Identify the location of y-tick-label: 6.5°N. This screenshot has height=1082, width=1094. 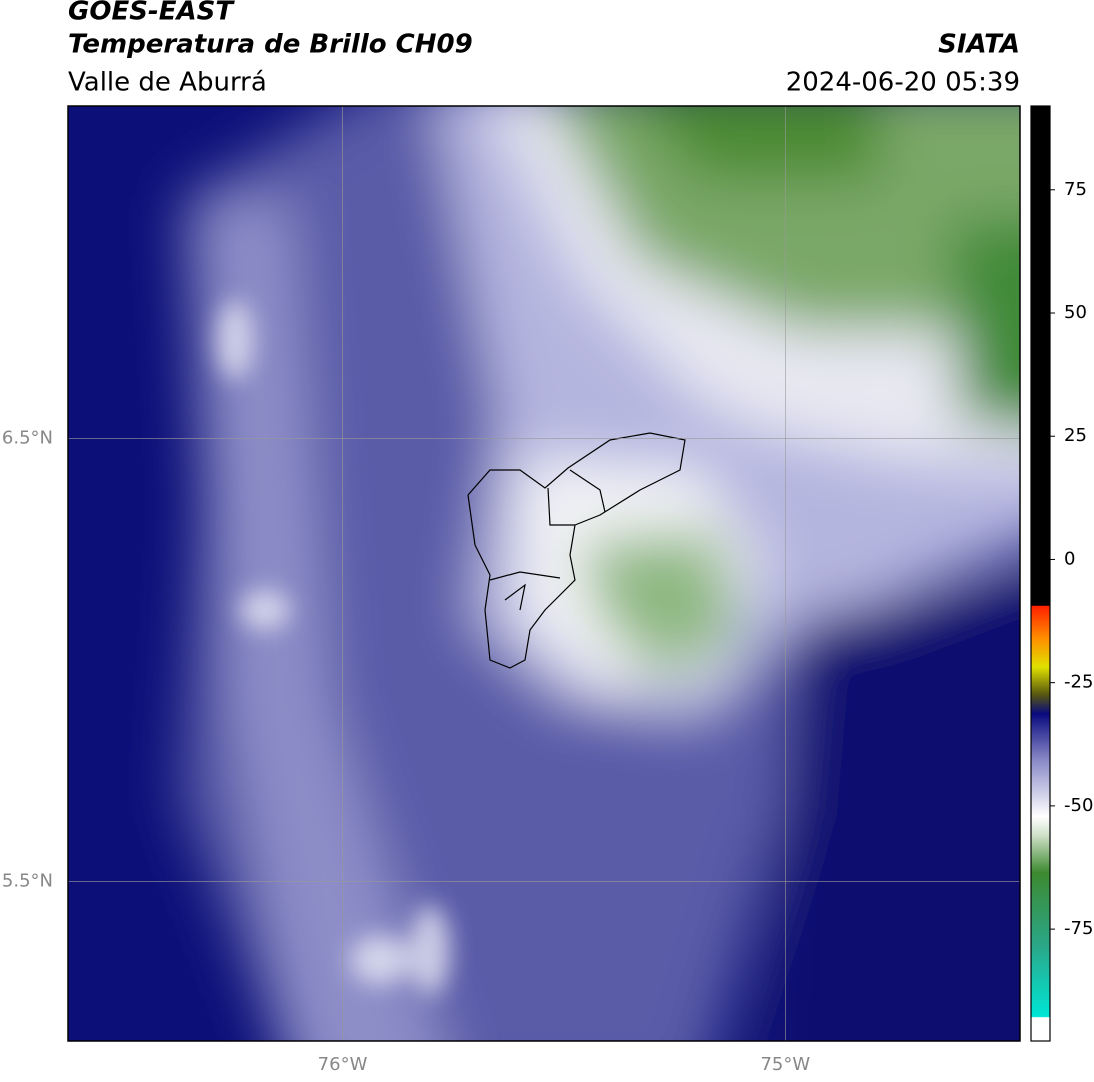
(27, 437).